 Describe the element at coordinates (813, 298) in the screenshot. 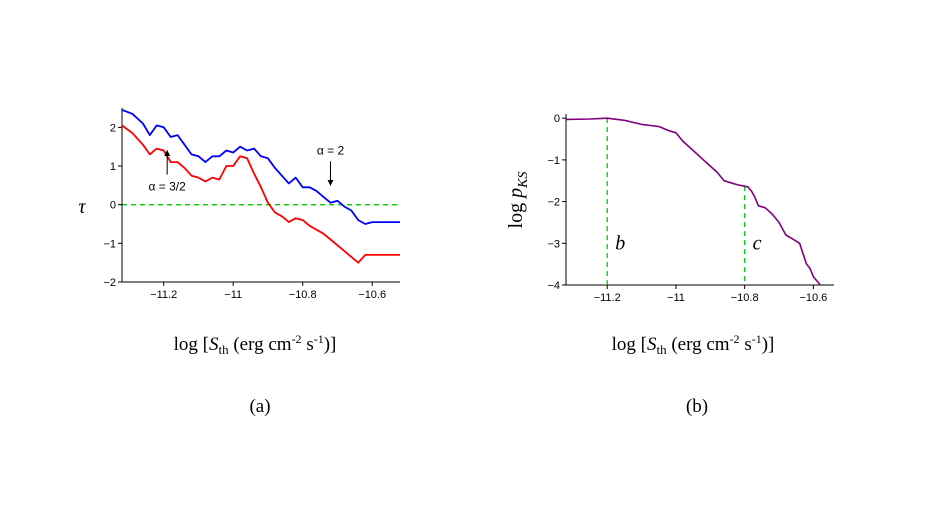

I see `panel-b-xtick-label: −10.6` at that location.